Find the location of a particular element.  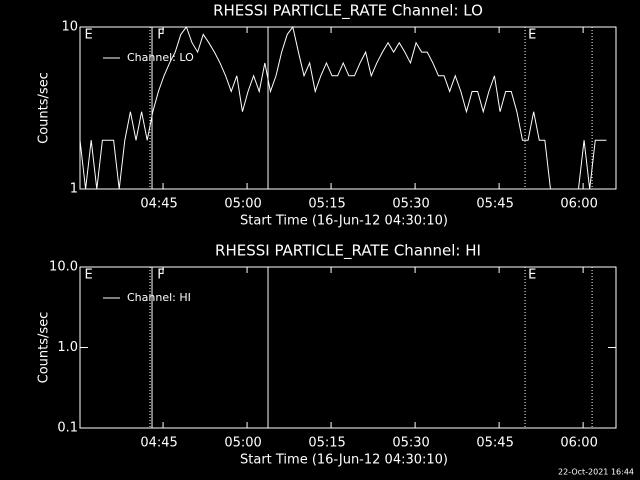

y-tick-label: 0.1 is located at coordinates (67, 428).